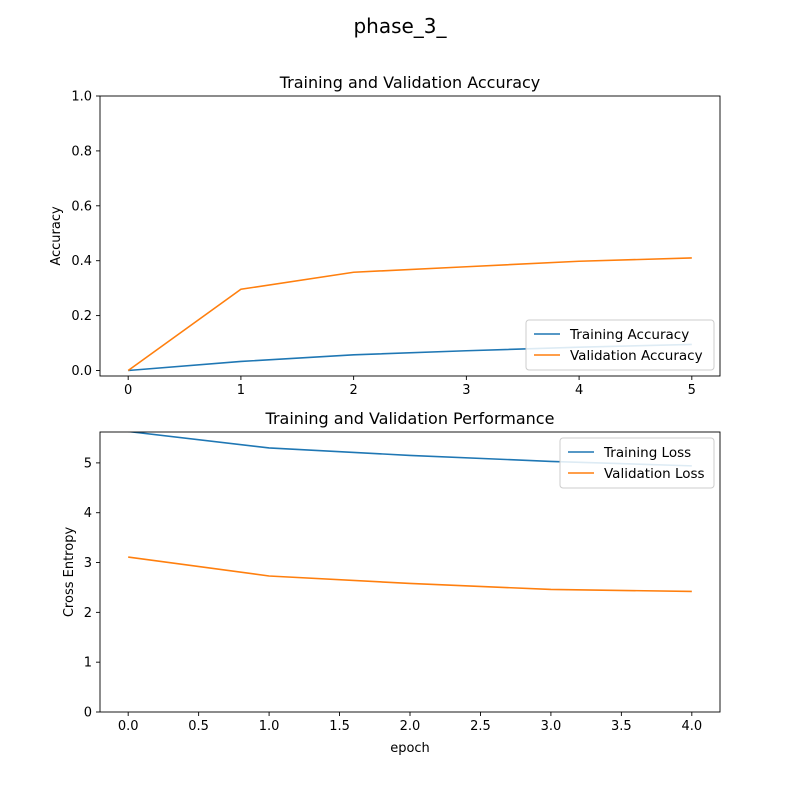  I want to click on legend: Training Loss Validation Loss, so click(637, 463).